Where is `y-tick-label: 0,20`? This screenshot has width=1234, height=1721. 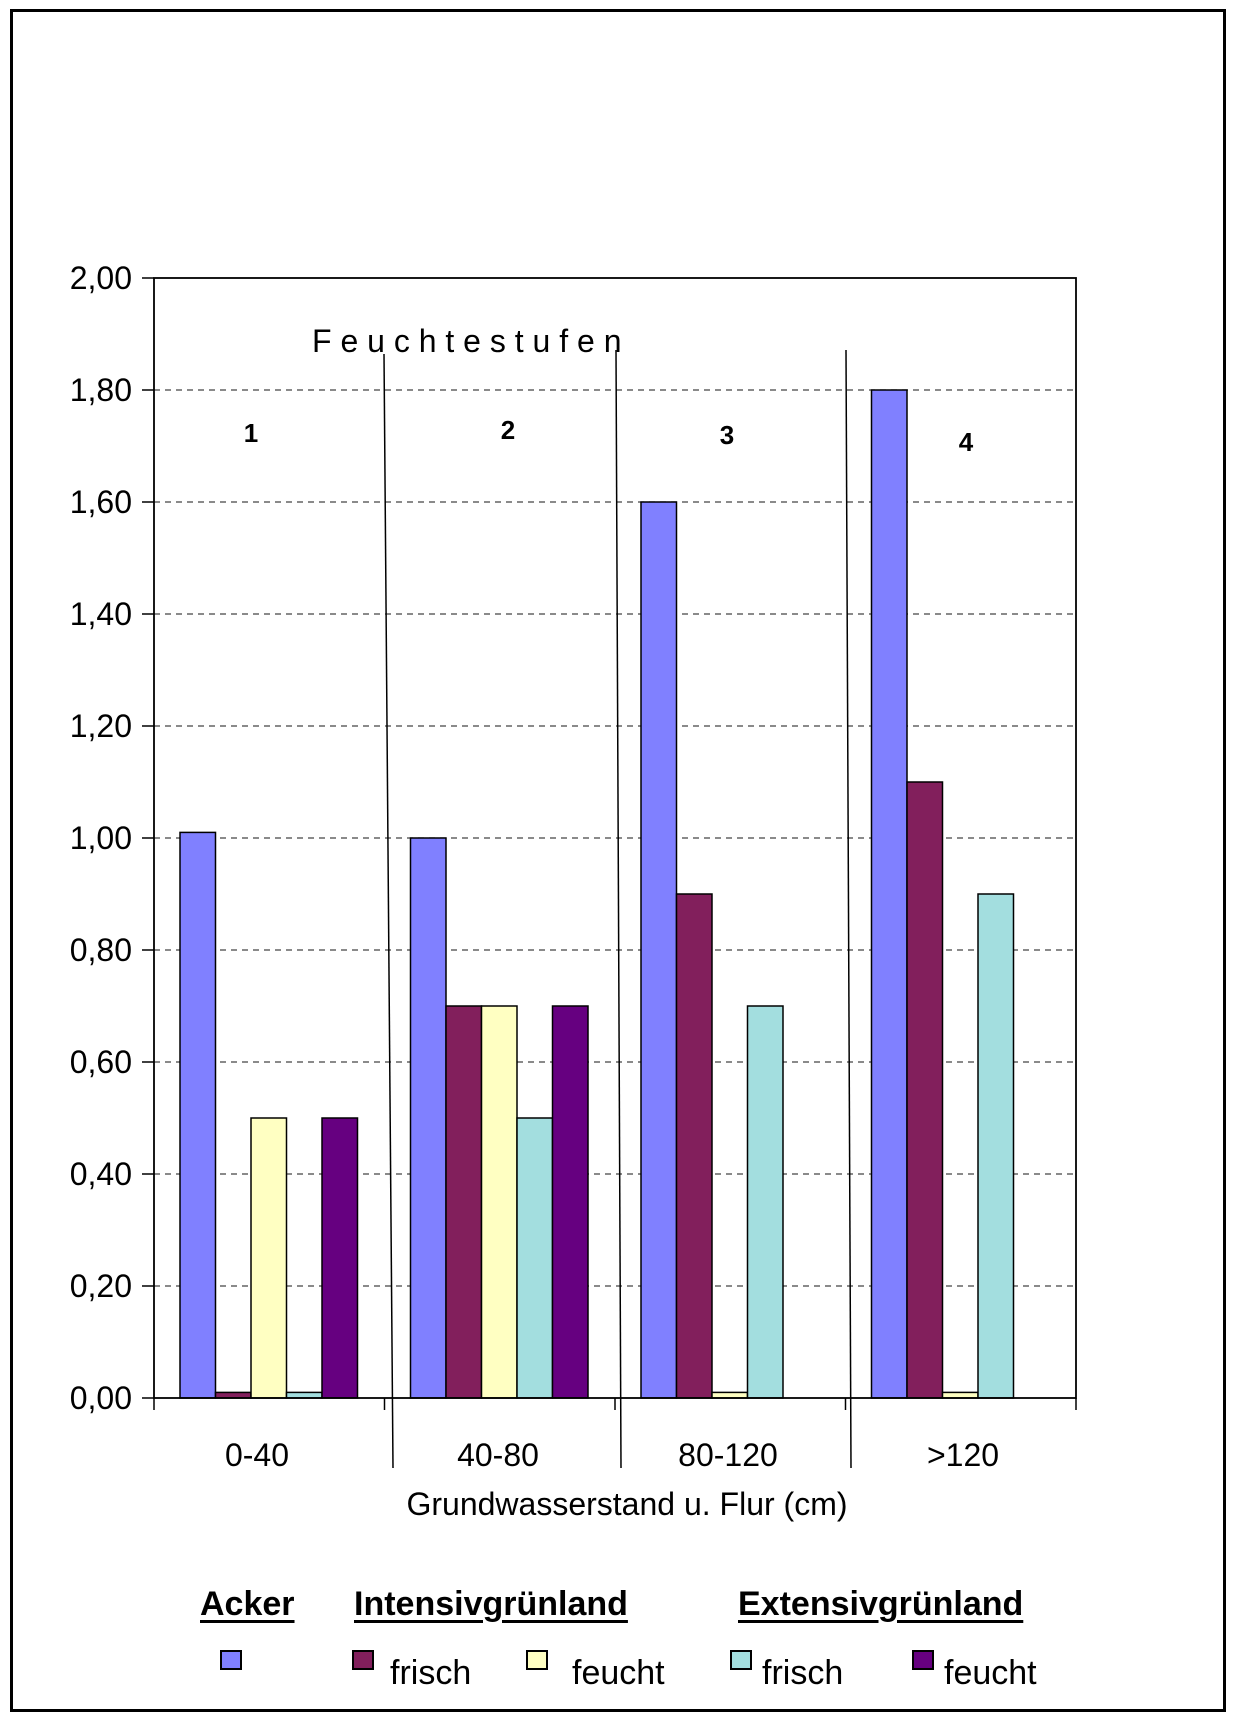 y-tick-label: 0,20 is located at coordinates (101, 1286).